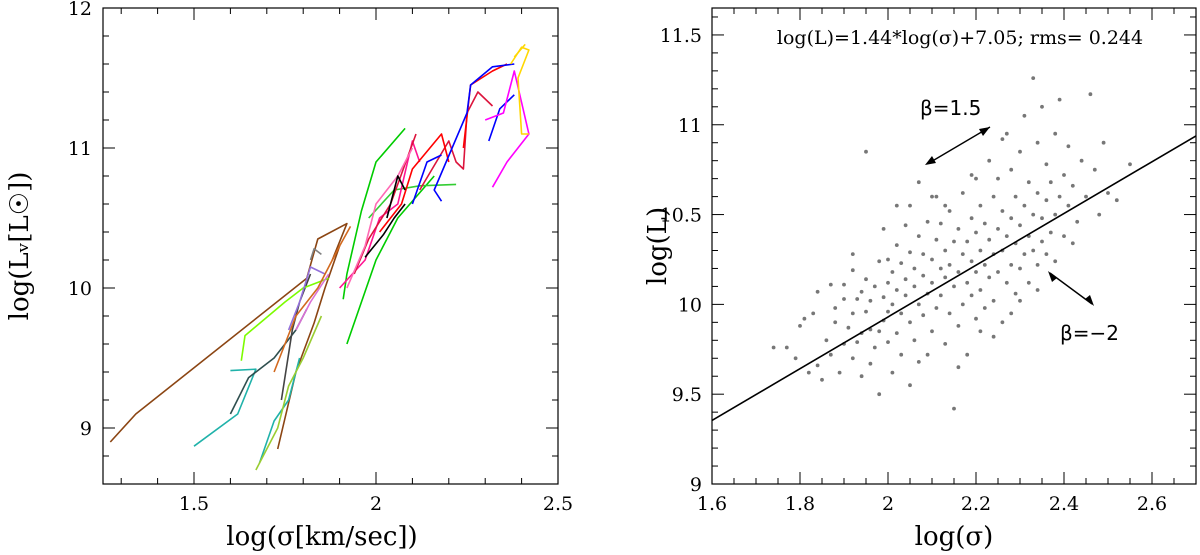  I want to click on fit-equation-label: log(L)=1.44*log(σ)+7.05; rms= 0.244, so click(960, 38).